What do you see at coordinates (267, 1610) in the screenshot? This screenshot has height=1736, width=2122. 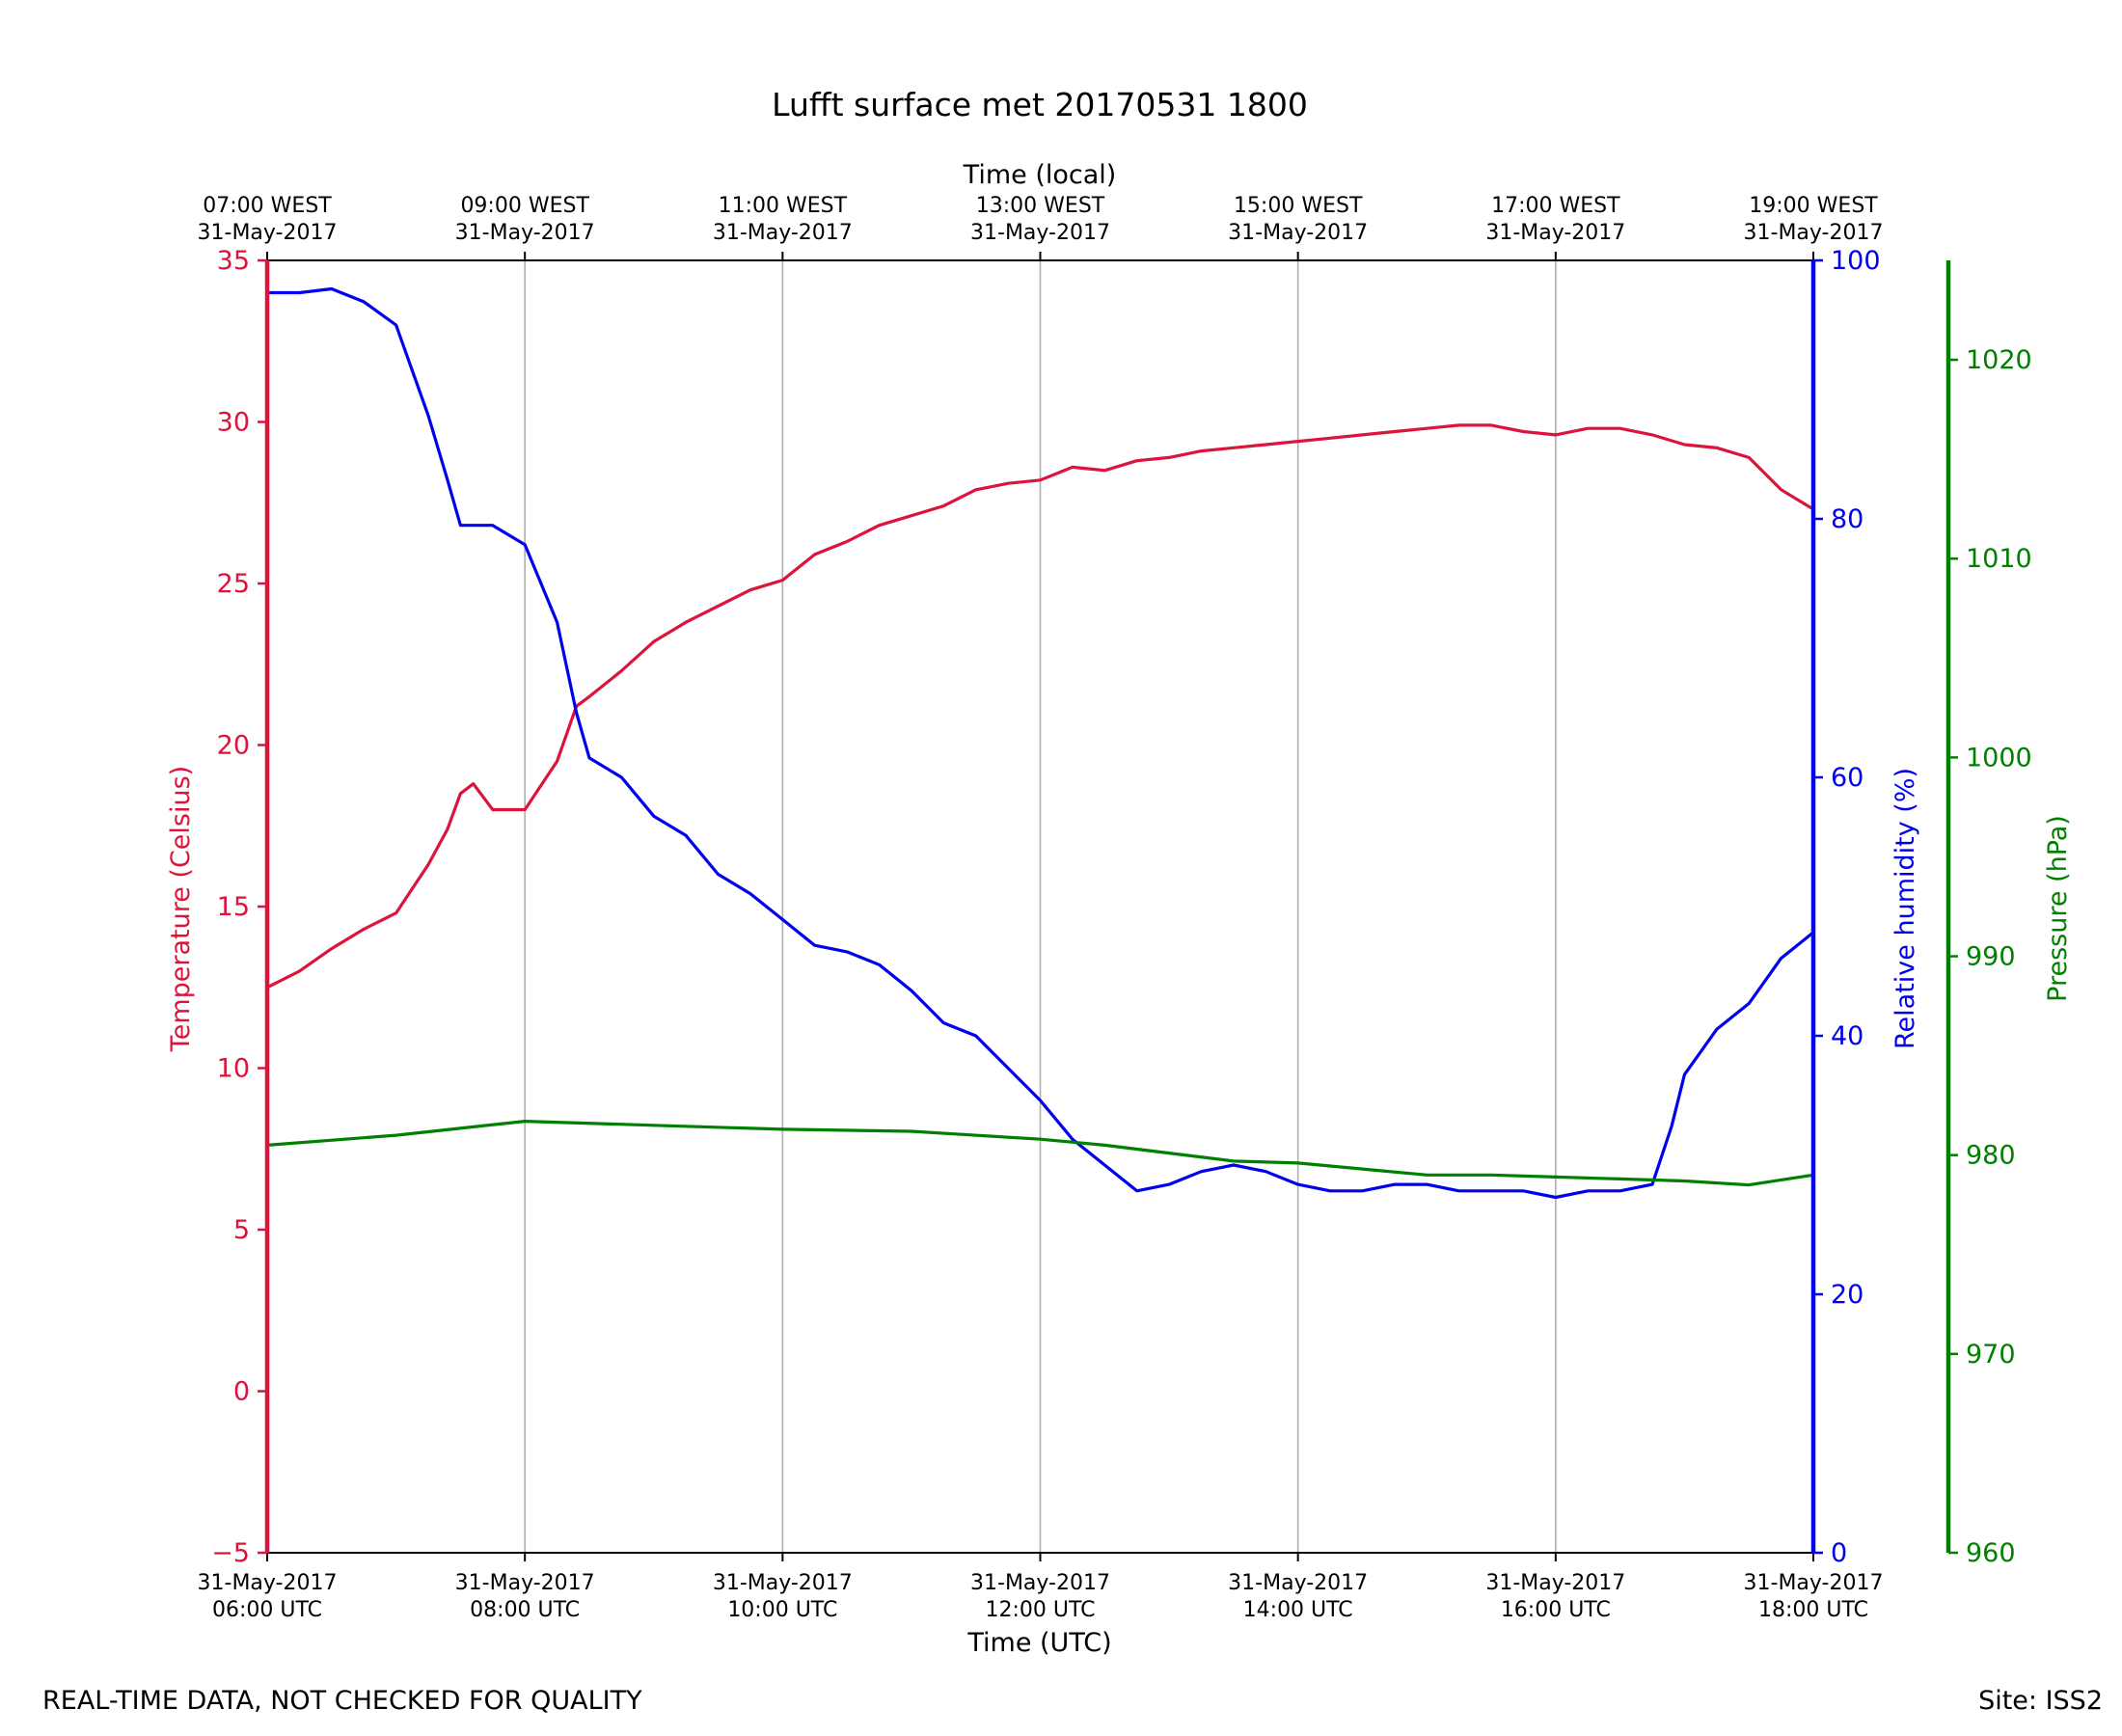 I see `x-tick-label-bottom-time: 06:00 UTC` at bounding box center [267, 1610].